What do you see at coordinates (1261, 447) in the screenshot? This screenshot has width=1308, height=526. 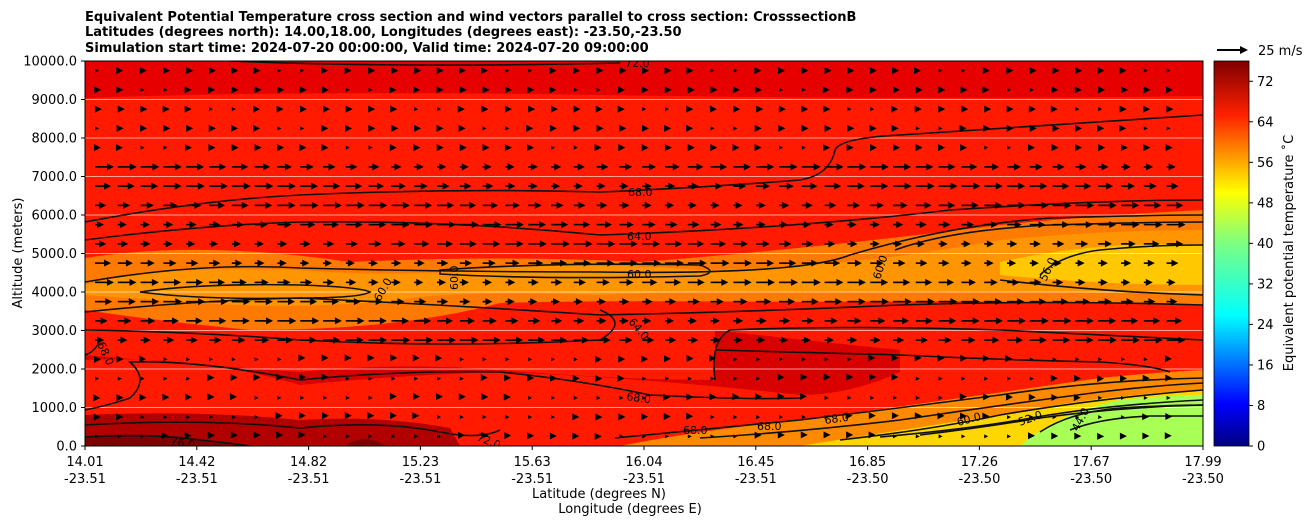 I see `colorbar-tick-label: 0` at bounding box center [1261, 447].